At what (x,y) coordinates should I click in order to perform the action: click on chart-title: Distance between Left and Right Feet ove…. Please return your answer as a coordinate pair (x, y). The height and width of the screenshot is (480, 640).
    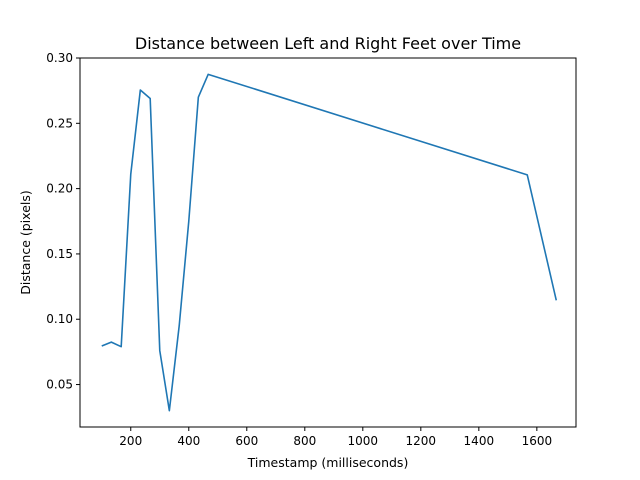
    Looking at the image, I should click on (328, 43).